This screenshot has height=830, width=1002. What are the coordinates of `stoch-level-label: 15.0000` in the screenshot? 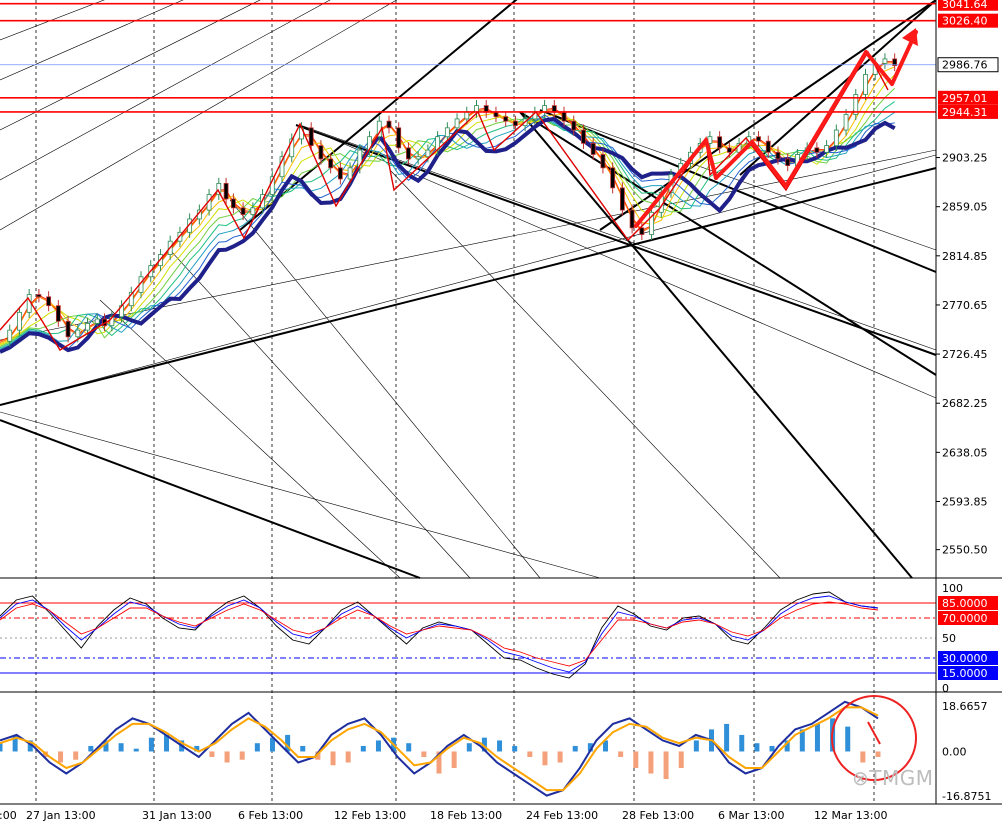 It's located at (965, 673).